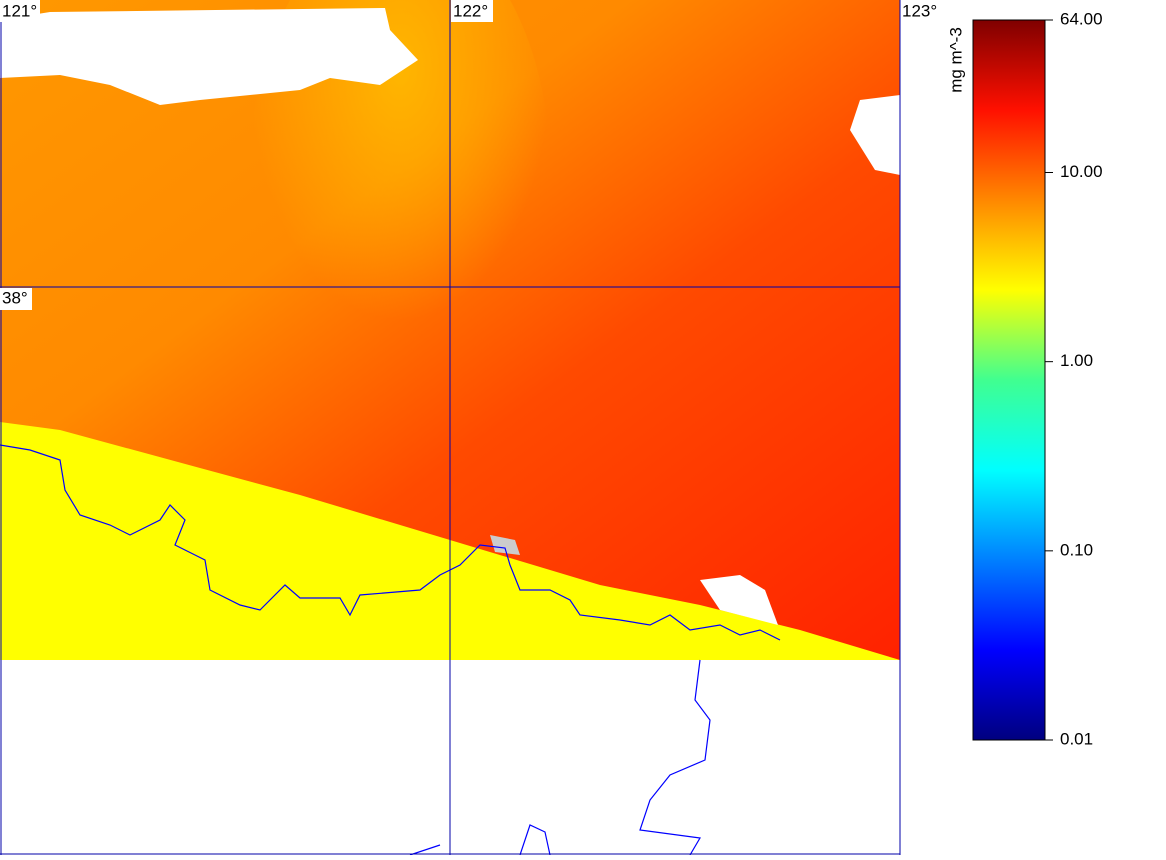 This screenshot has height=860, width=1166. I want to click on colorbar-tick-label: 1.00, so click(1076, 360).